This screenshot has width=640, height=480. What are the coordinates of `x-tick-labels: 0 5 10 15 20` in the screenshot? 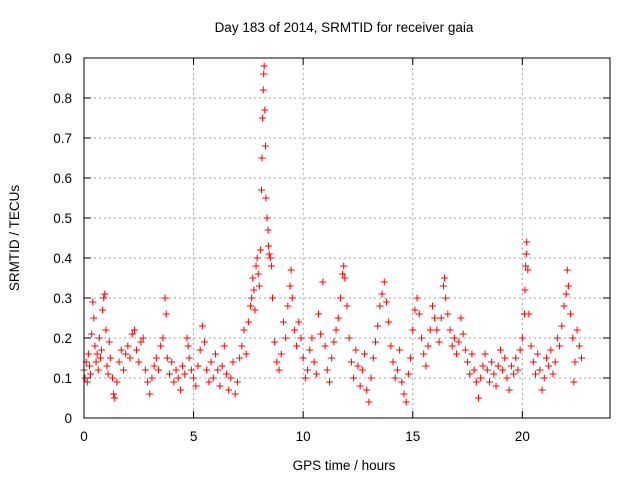 It's located at (305, 436).